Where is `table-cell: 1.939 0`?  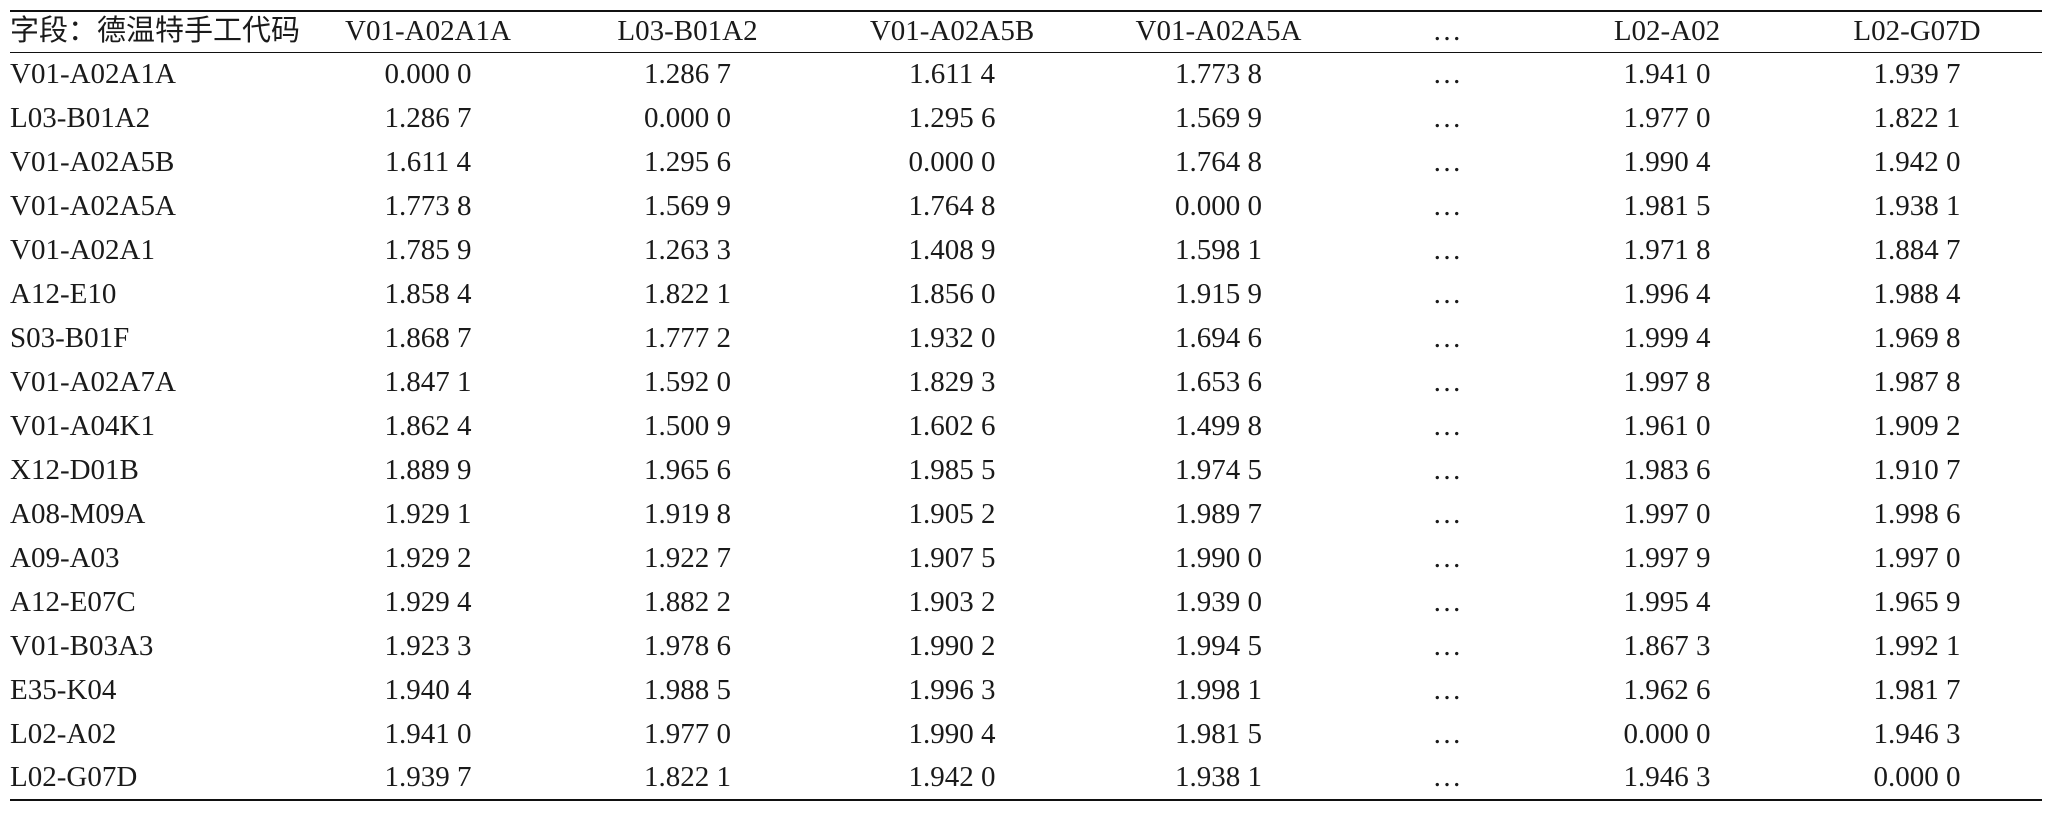 table-cell: 1.939 0 is located at coordinates (1218, 601).